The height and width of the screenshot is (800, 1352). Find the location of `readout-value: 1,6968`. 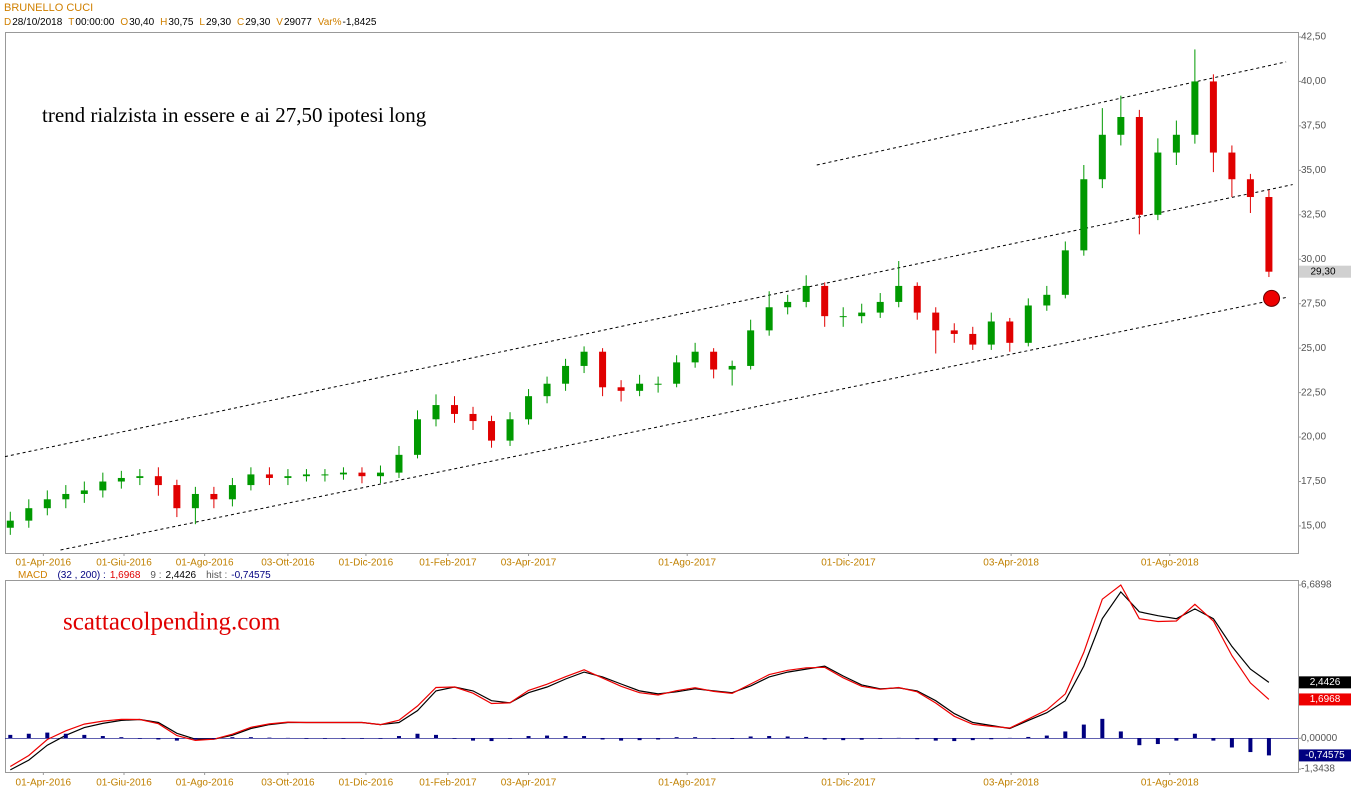

readout-value: 1,6968 is located at coordinates (125, 575).